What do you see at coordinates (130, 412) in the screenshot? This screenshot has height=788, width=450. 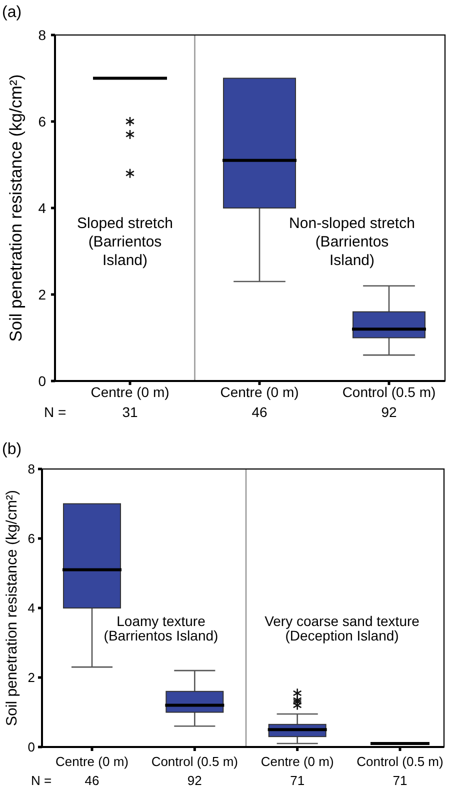 I see `text: 31` at bounding box center [130, 412].